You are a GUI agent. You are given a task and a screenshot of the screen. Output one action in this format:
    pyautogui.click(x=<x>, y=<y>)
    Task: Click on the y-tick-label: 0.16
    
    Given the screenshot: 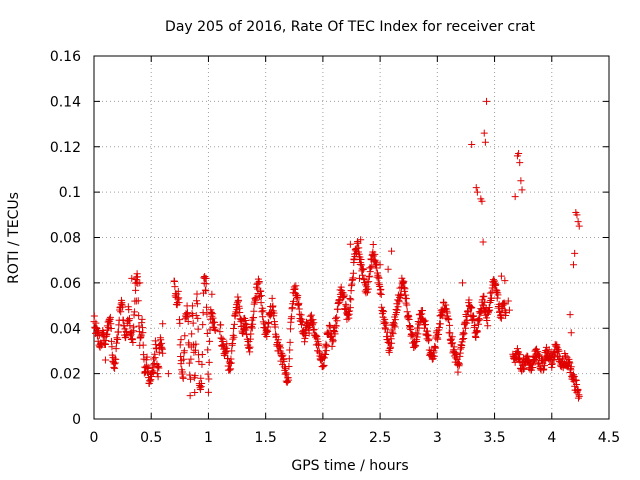 What is the action you would take?
    pyautogui.click(x=65, y=57)
    